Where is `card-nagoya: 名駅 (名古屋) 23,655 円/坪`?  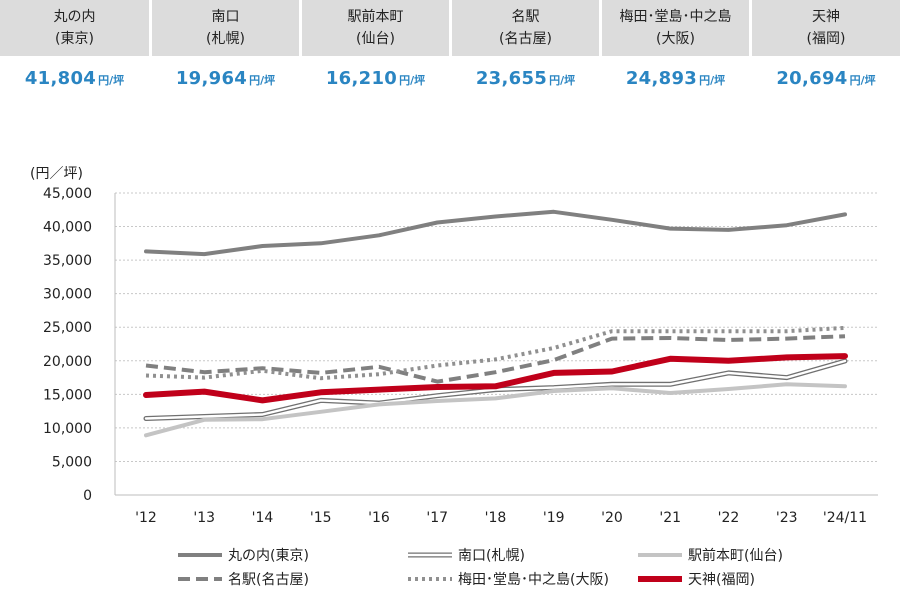 card-nagoya: 名駅 (名古屋) 23,655 円/坪 is located at coordinates (525, 51).